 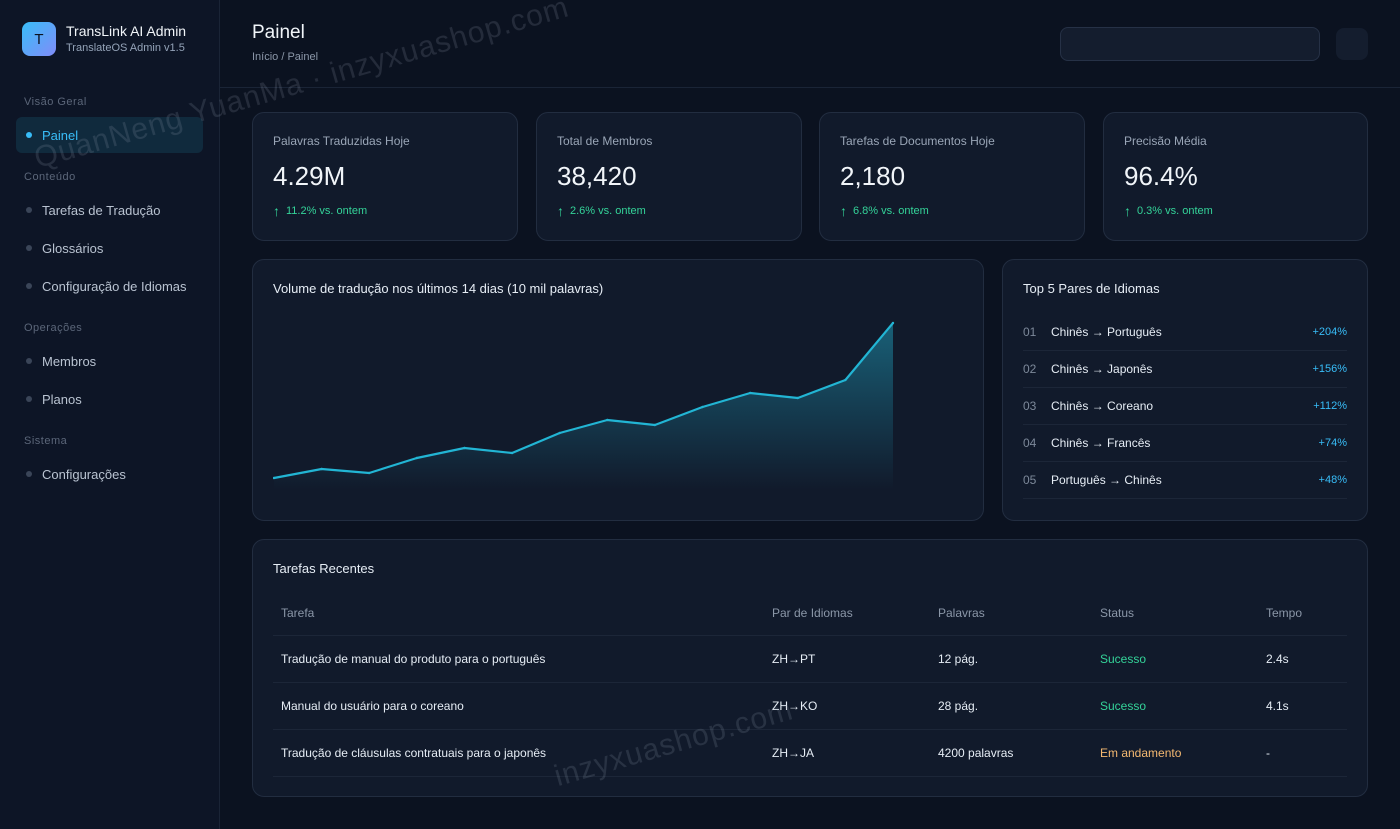 What do you see at coordinates (1329, 369) in the screenshot?
I see `pair-change: +156%` at bounding box center [1329, 369].